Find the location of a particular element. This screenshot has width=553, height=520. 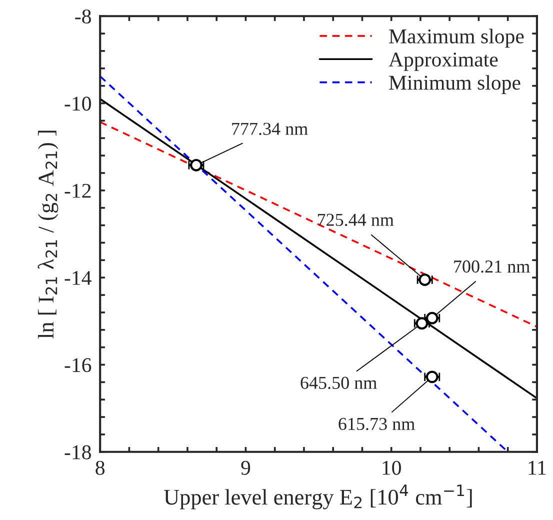

text: ln [ I$_{21}$ λ$_{21}$ / (g$_{2}$ A$_{21}$) ] is located at coordinates (48, 234).